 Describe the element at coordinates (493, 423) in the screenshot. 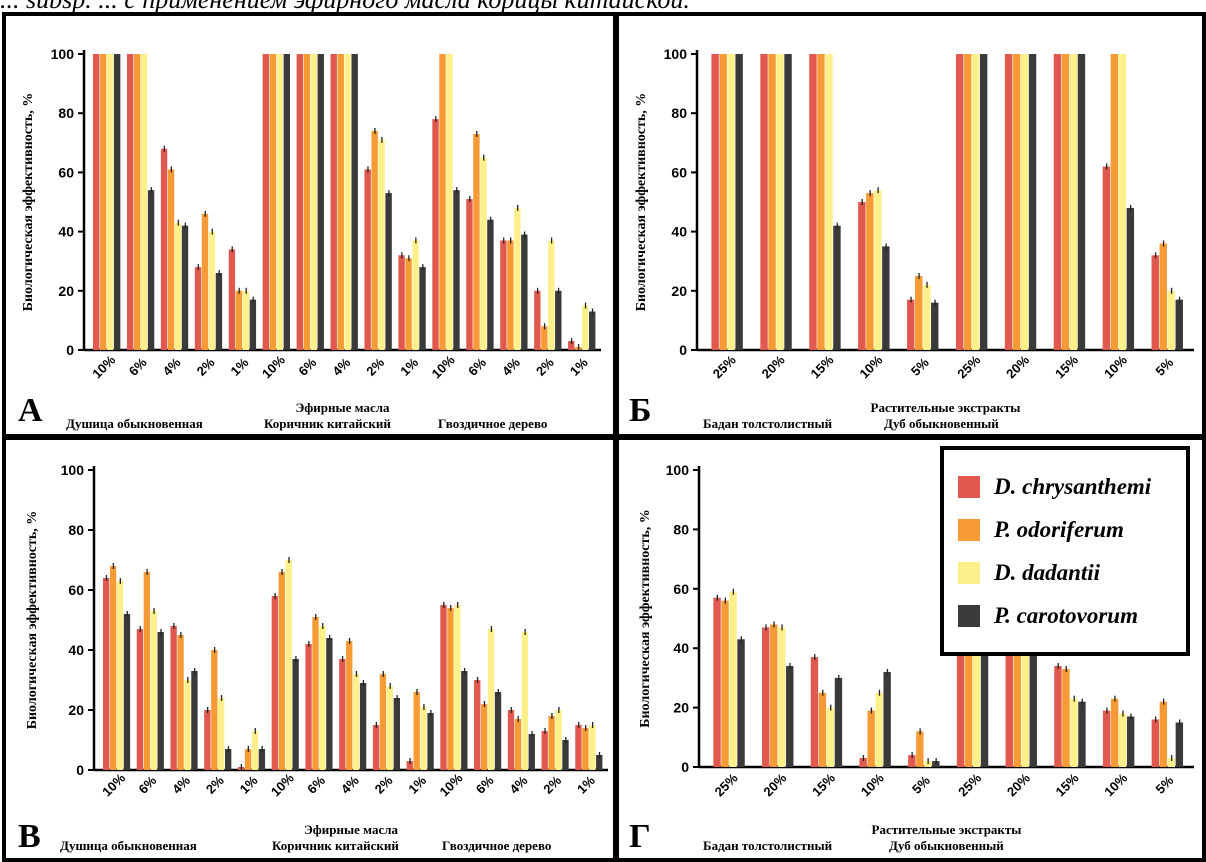

I see `group-label: Гвоздичное дерево` at that location.